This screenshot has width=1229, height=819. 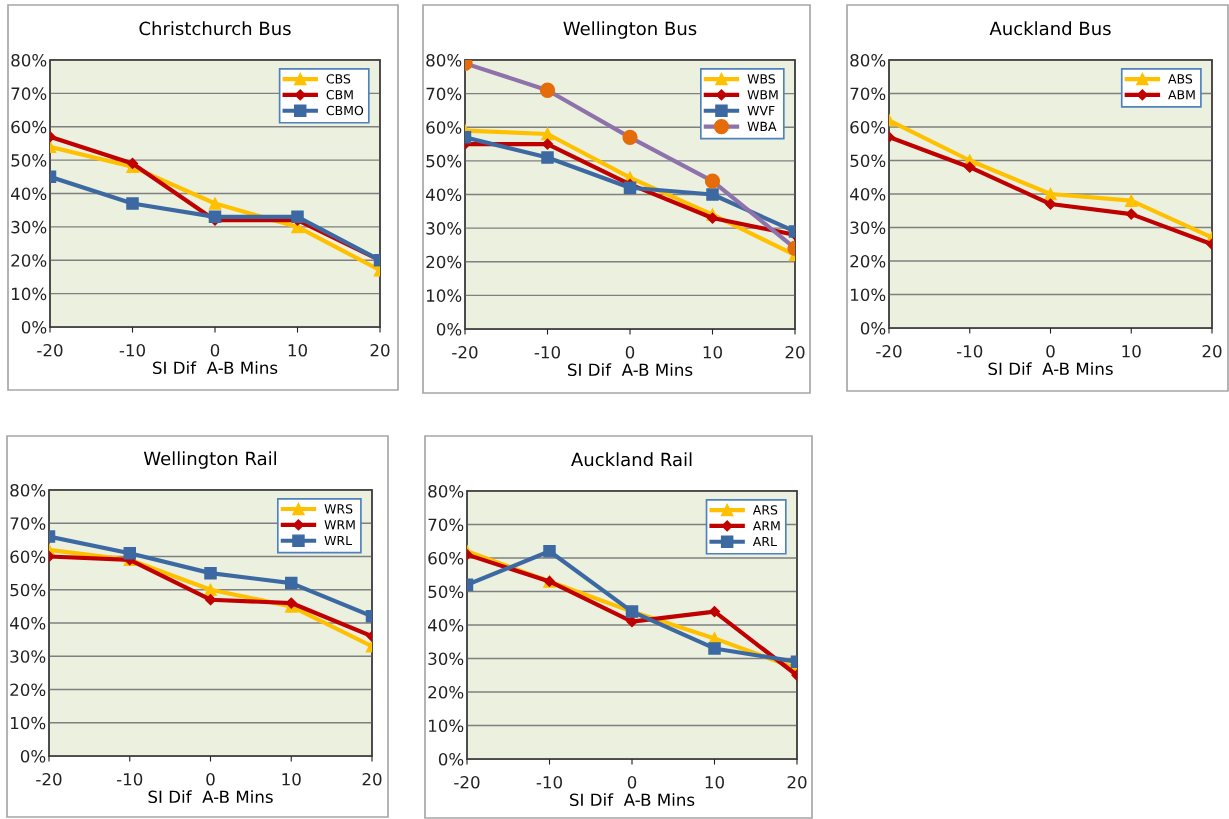 What do you see at coordinates (762, 95) in the screenshot?
I see `legend-label: WBM` at bounding box center [762, 95].